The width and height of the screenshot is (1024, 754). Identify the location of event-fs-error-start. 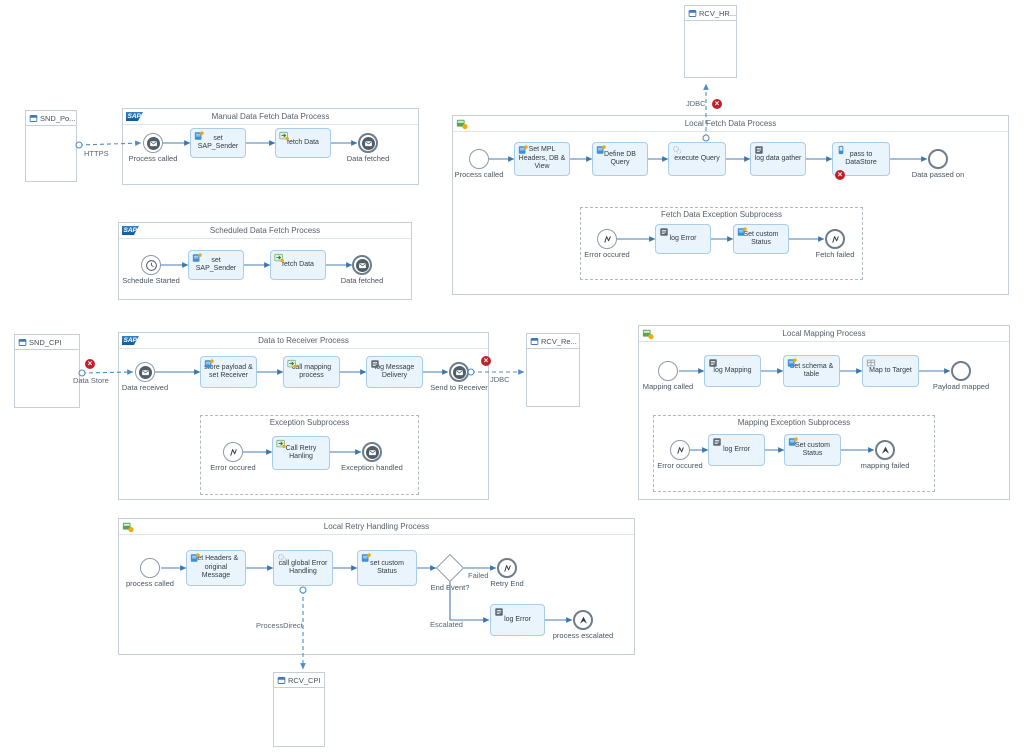
(607, 239).